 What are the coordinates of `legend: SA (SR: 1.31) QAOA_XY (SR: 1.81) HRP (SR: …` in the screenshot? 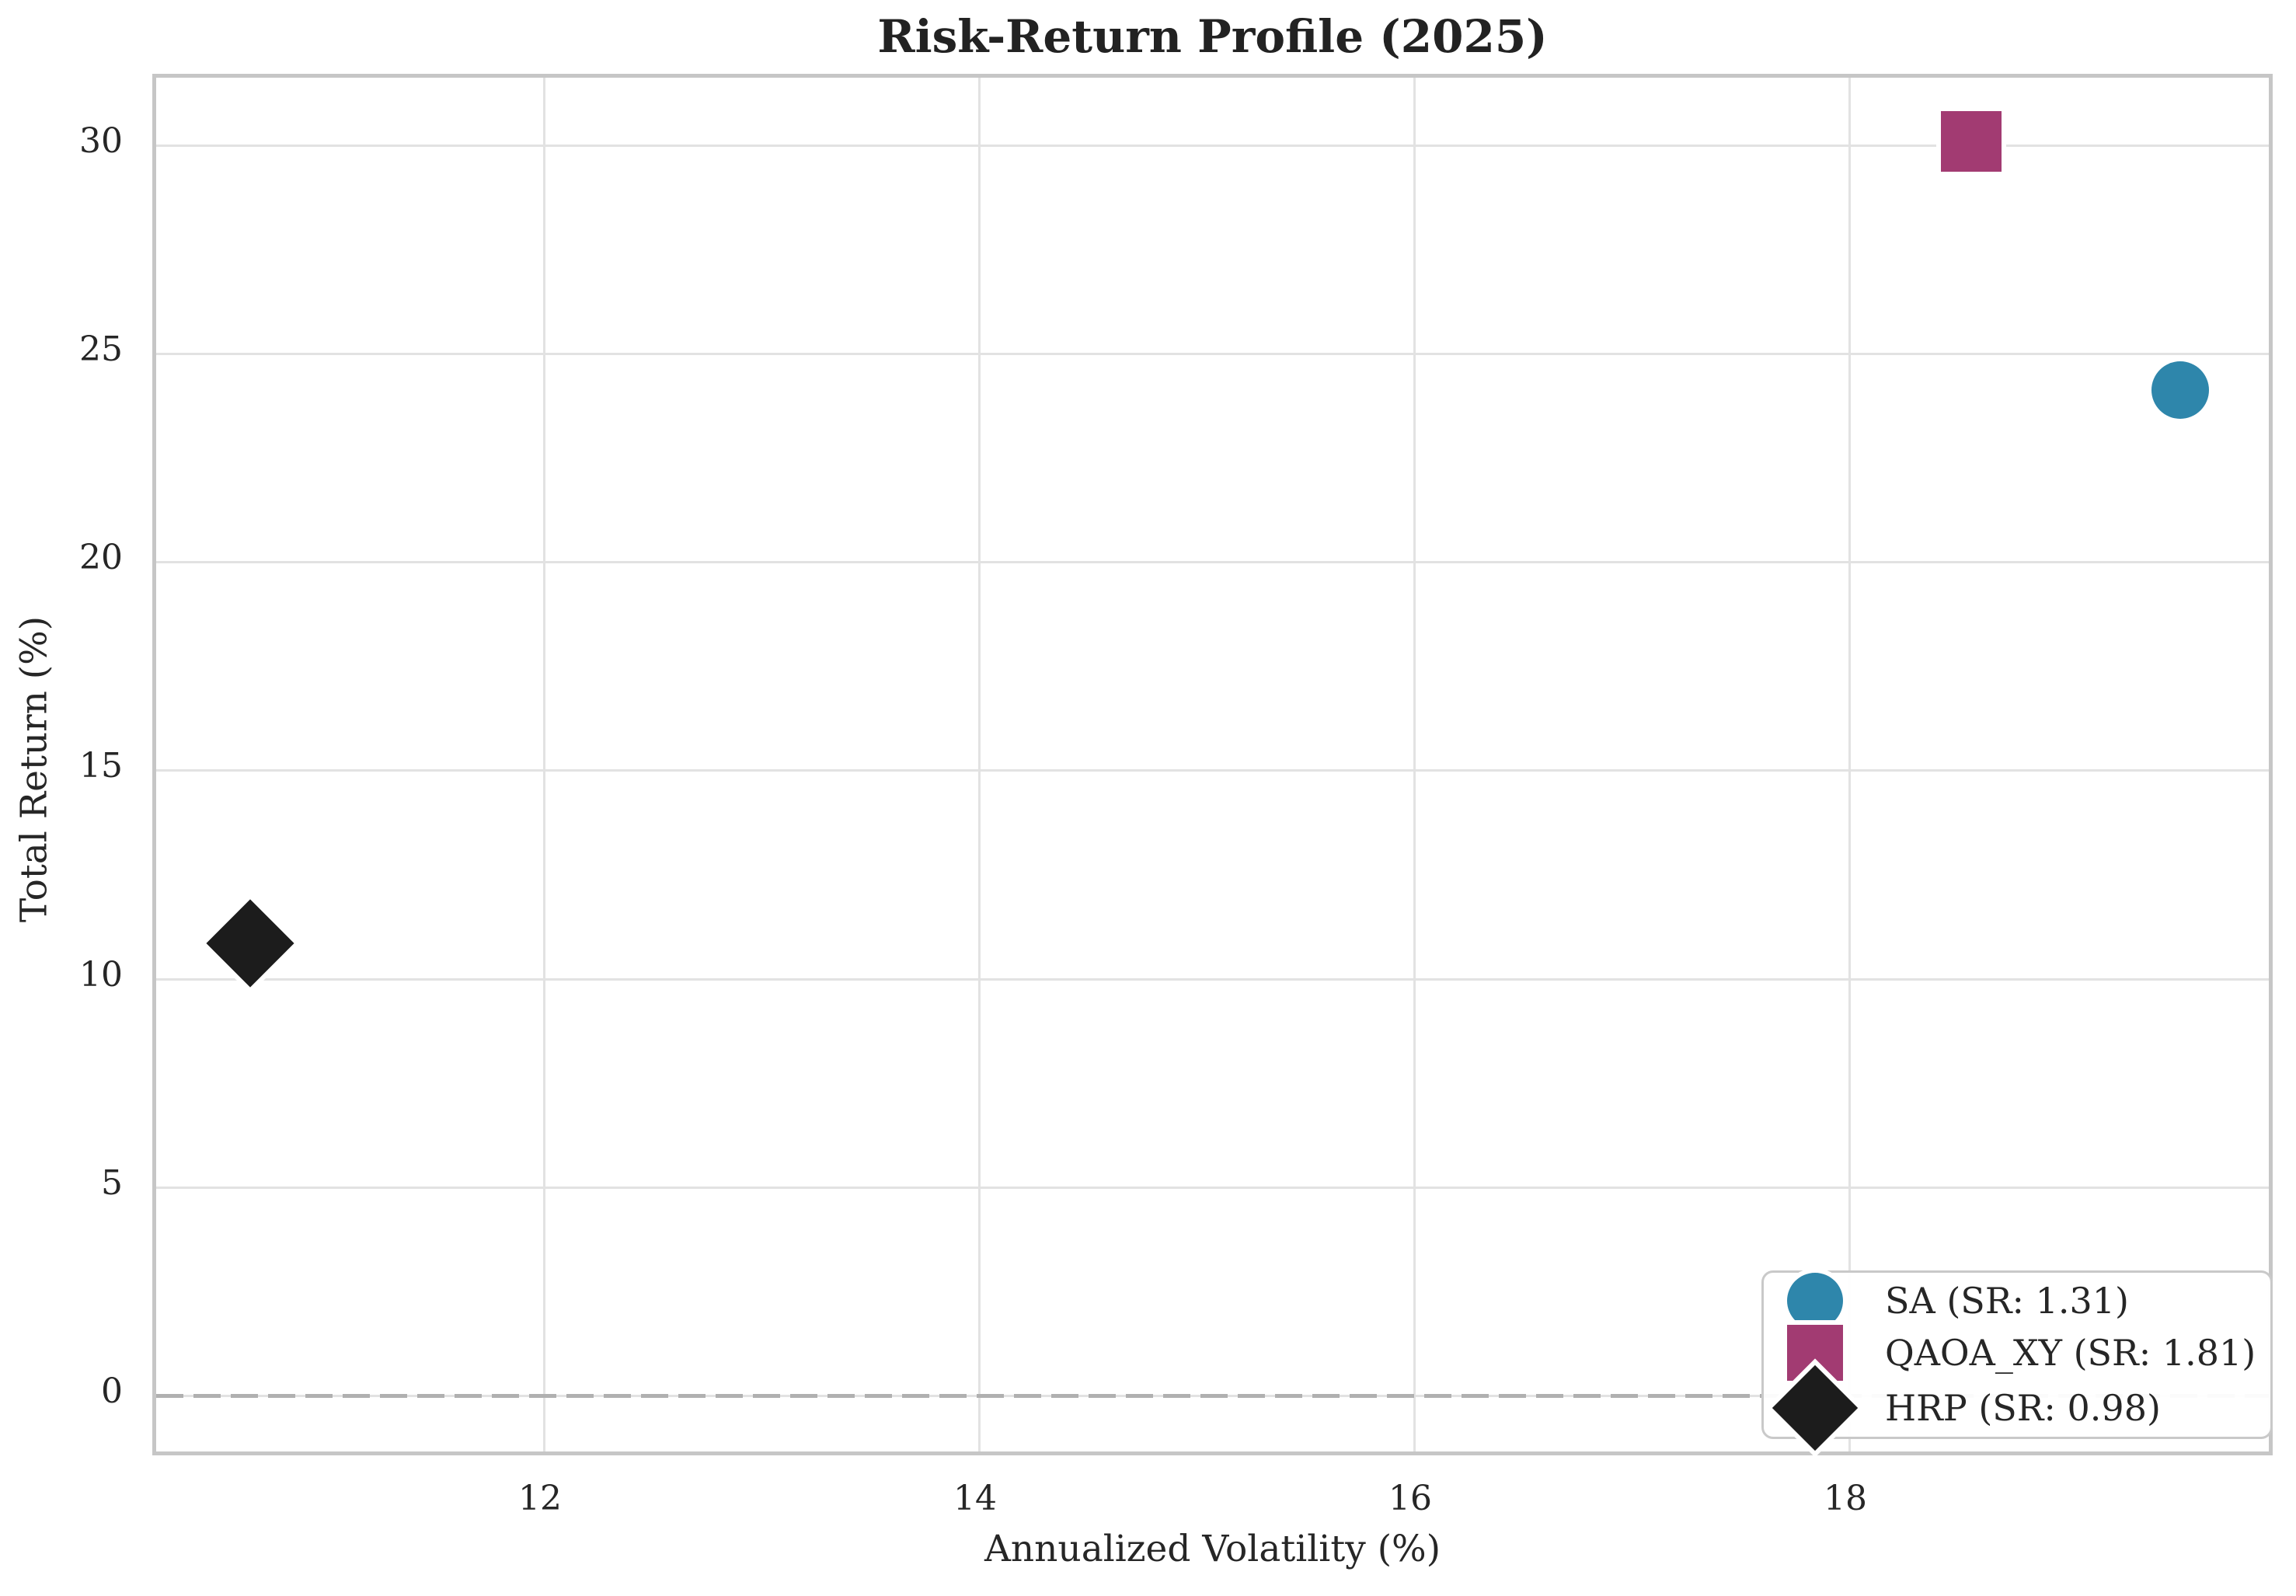 It's located at (2017, 1360).